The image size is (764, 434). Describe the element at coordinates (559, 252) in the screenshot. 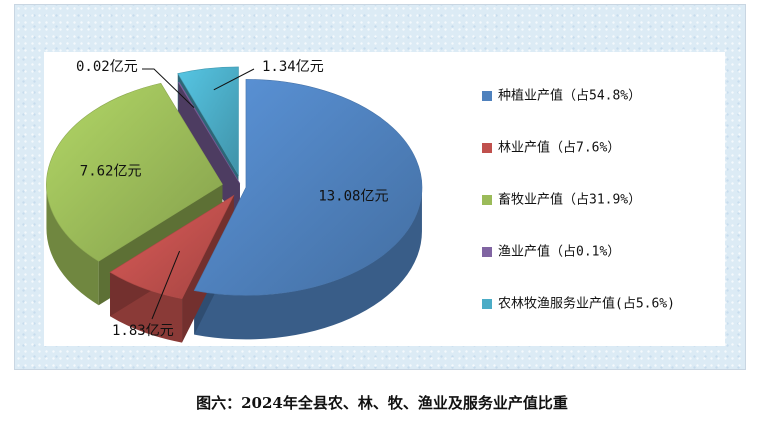

I see `legend-label-3: 渔业产值（占0.1%）` at that location.